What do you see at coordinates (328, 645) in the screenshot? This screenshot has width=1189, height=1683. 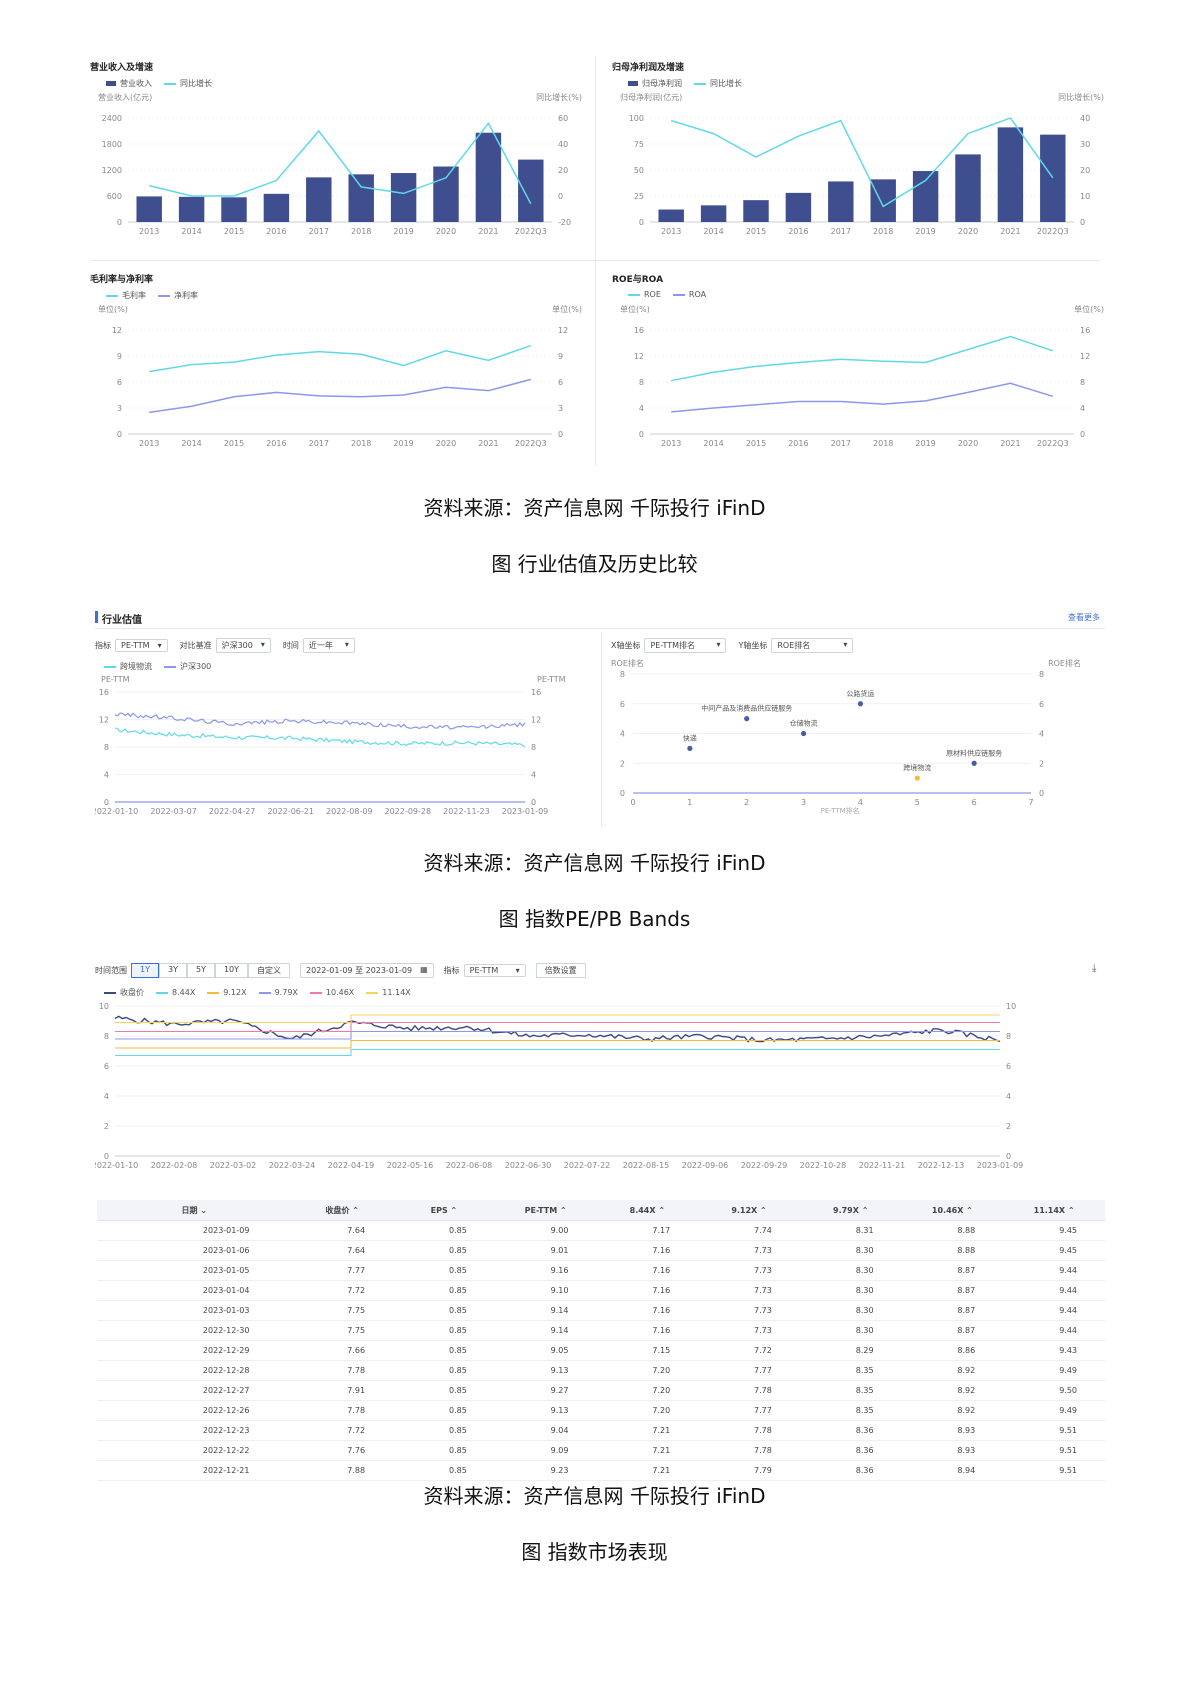 I see `time-select: 近一年 ▾` at bounding box center [328, 645].